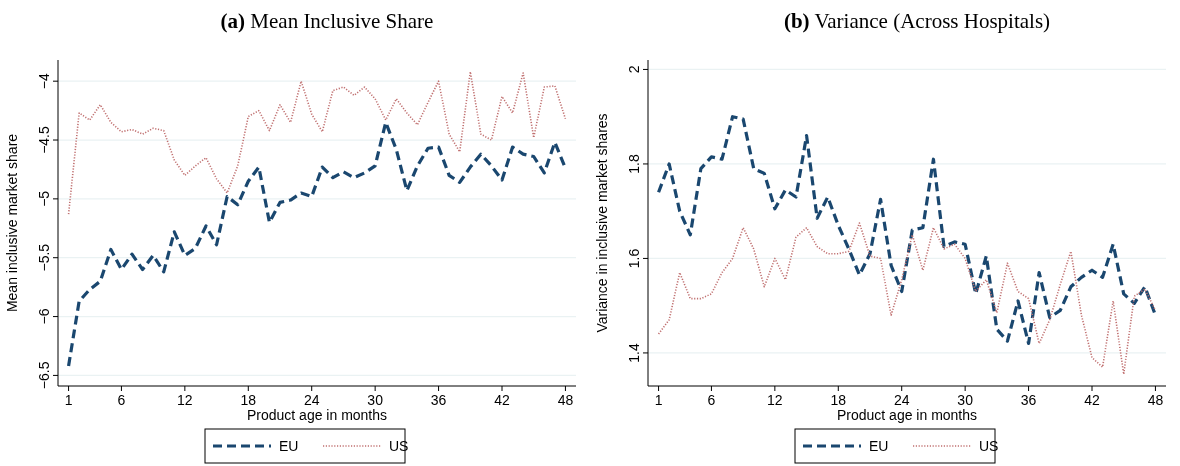  Describe the element at coordinates (602, 223) in the screenshot. I see `y-axis-title: Variance in inclusive market shares` at that location.